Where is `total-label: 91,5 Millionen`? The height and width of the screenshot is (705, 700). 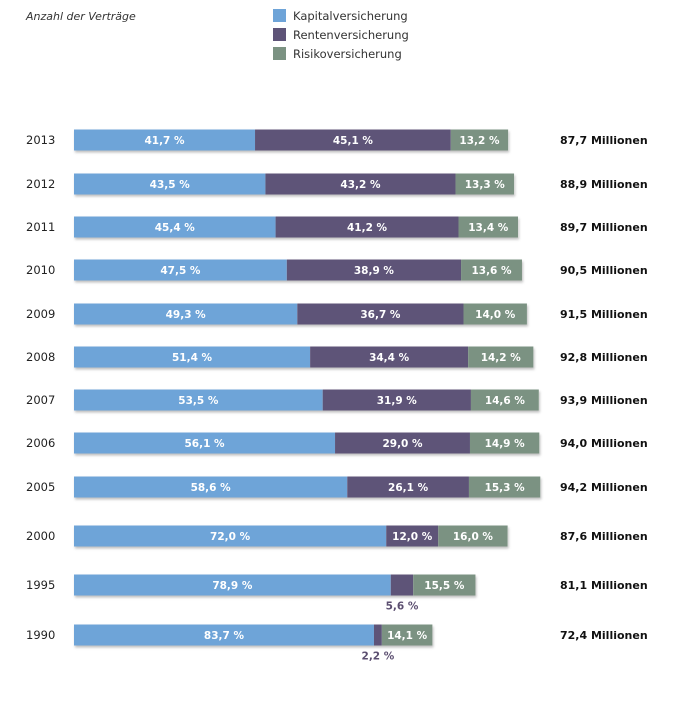 total-label: 91,5 Millionen is located at coordinates (604, 314).